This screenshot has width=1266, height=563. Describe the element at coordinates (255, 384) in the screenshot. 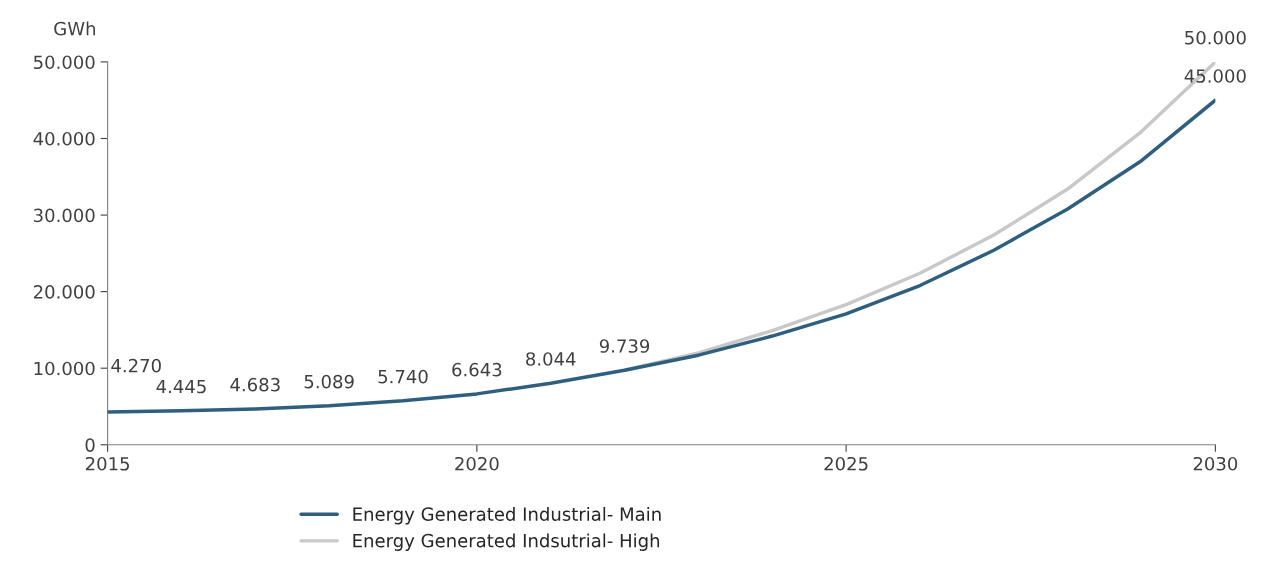

I see `data-label: 4.683` at that location.